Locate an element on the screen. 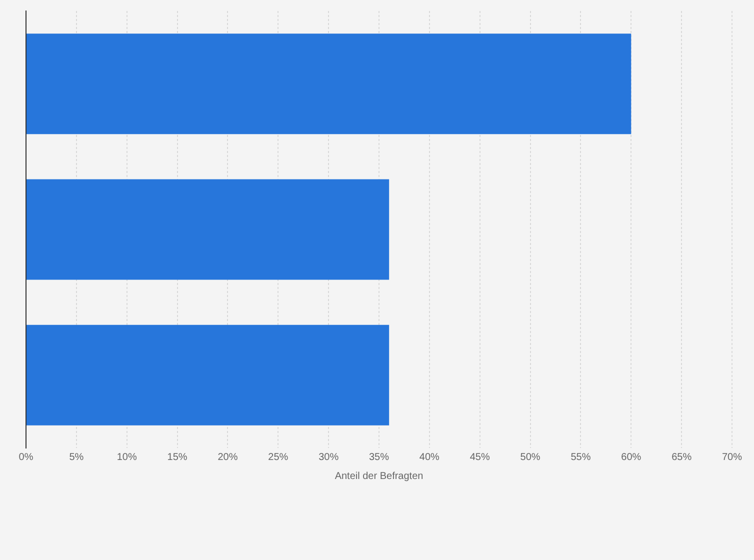 This screenshot has height=560, width=754. x-tick-label: 70% is located at coordinates (732, 457).